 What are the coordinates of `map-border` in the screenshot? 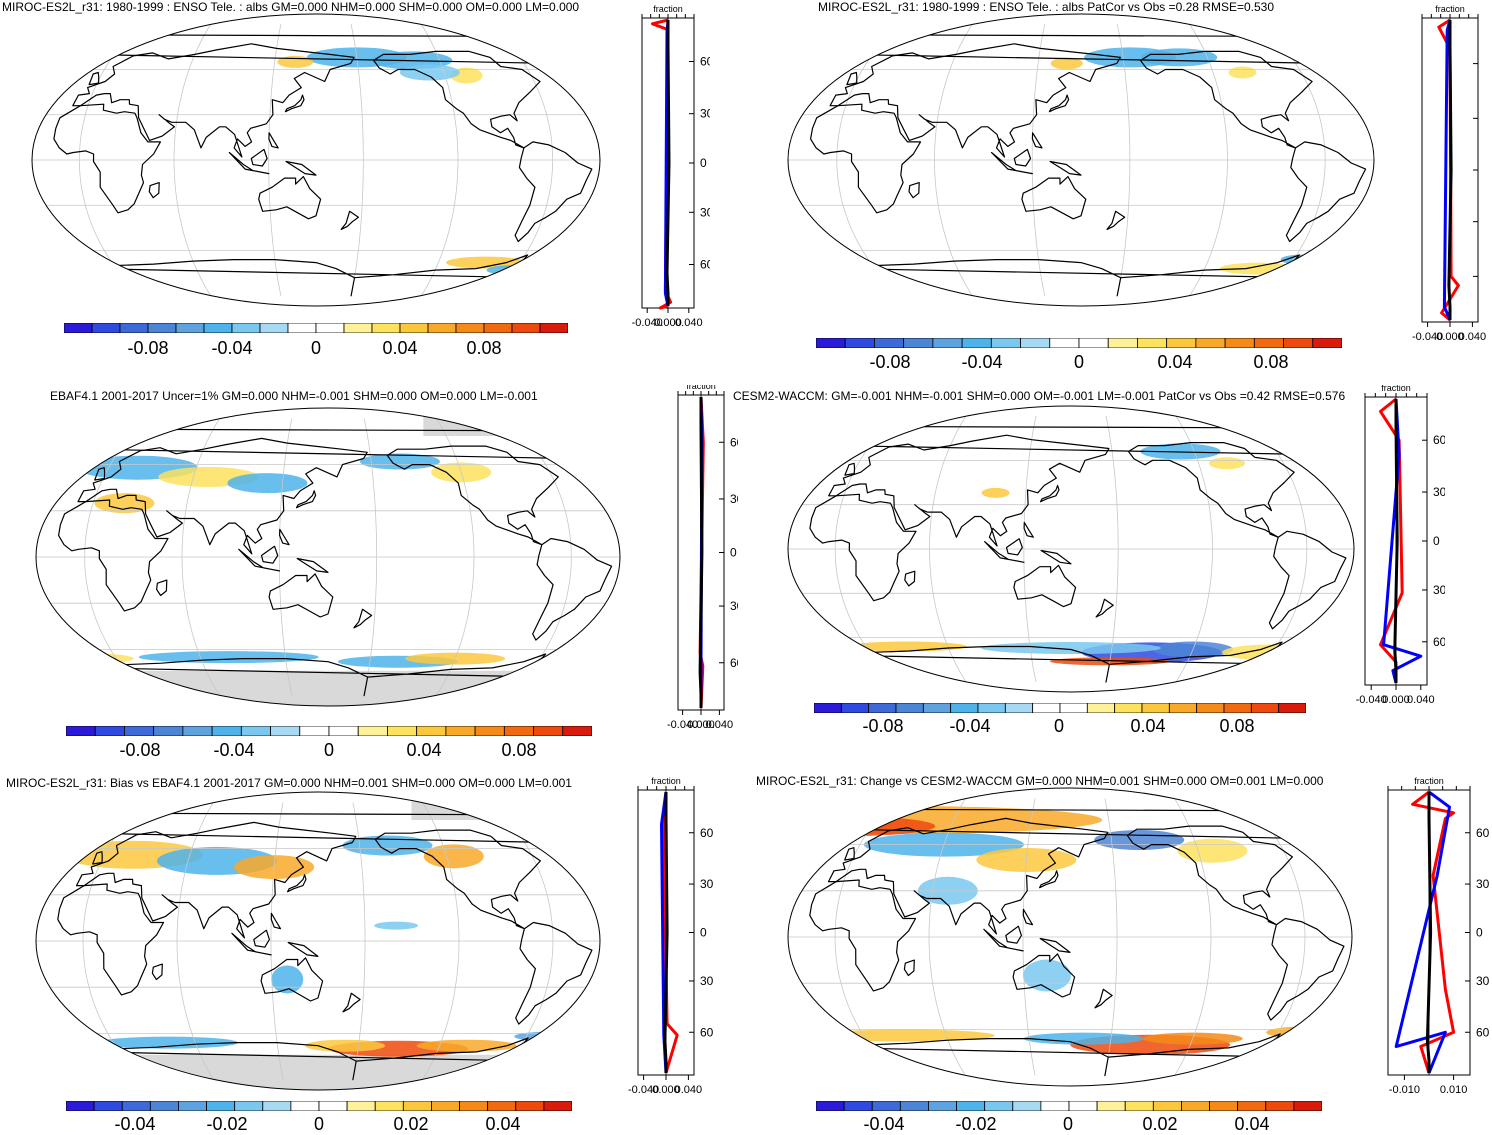 It's located at (328, 557).